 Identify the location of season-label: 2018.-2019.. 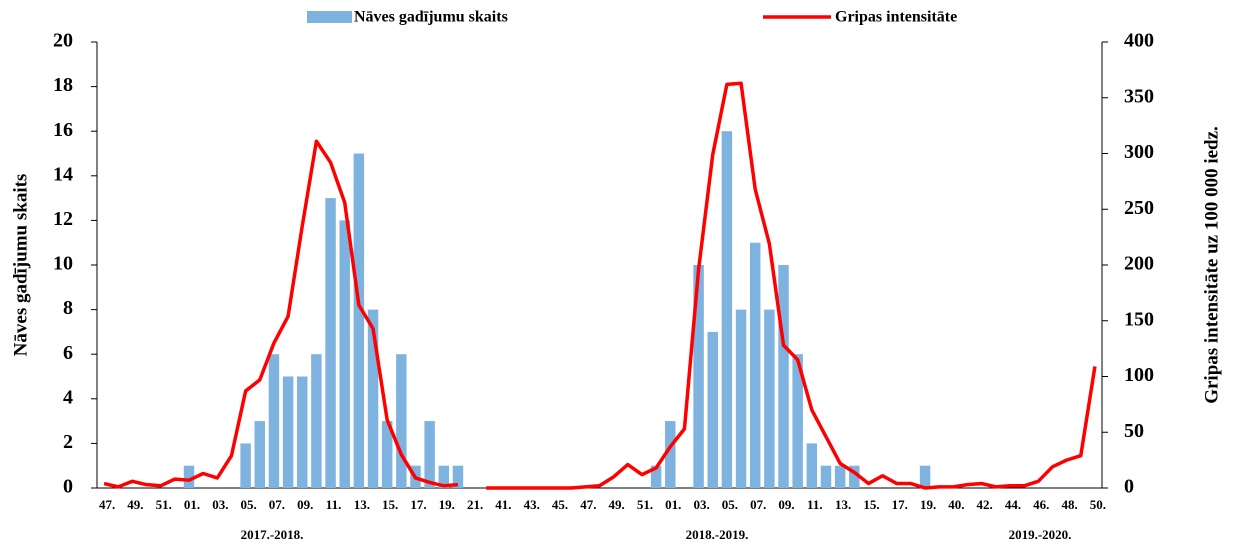
(717, 534).